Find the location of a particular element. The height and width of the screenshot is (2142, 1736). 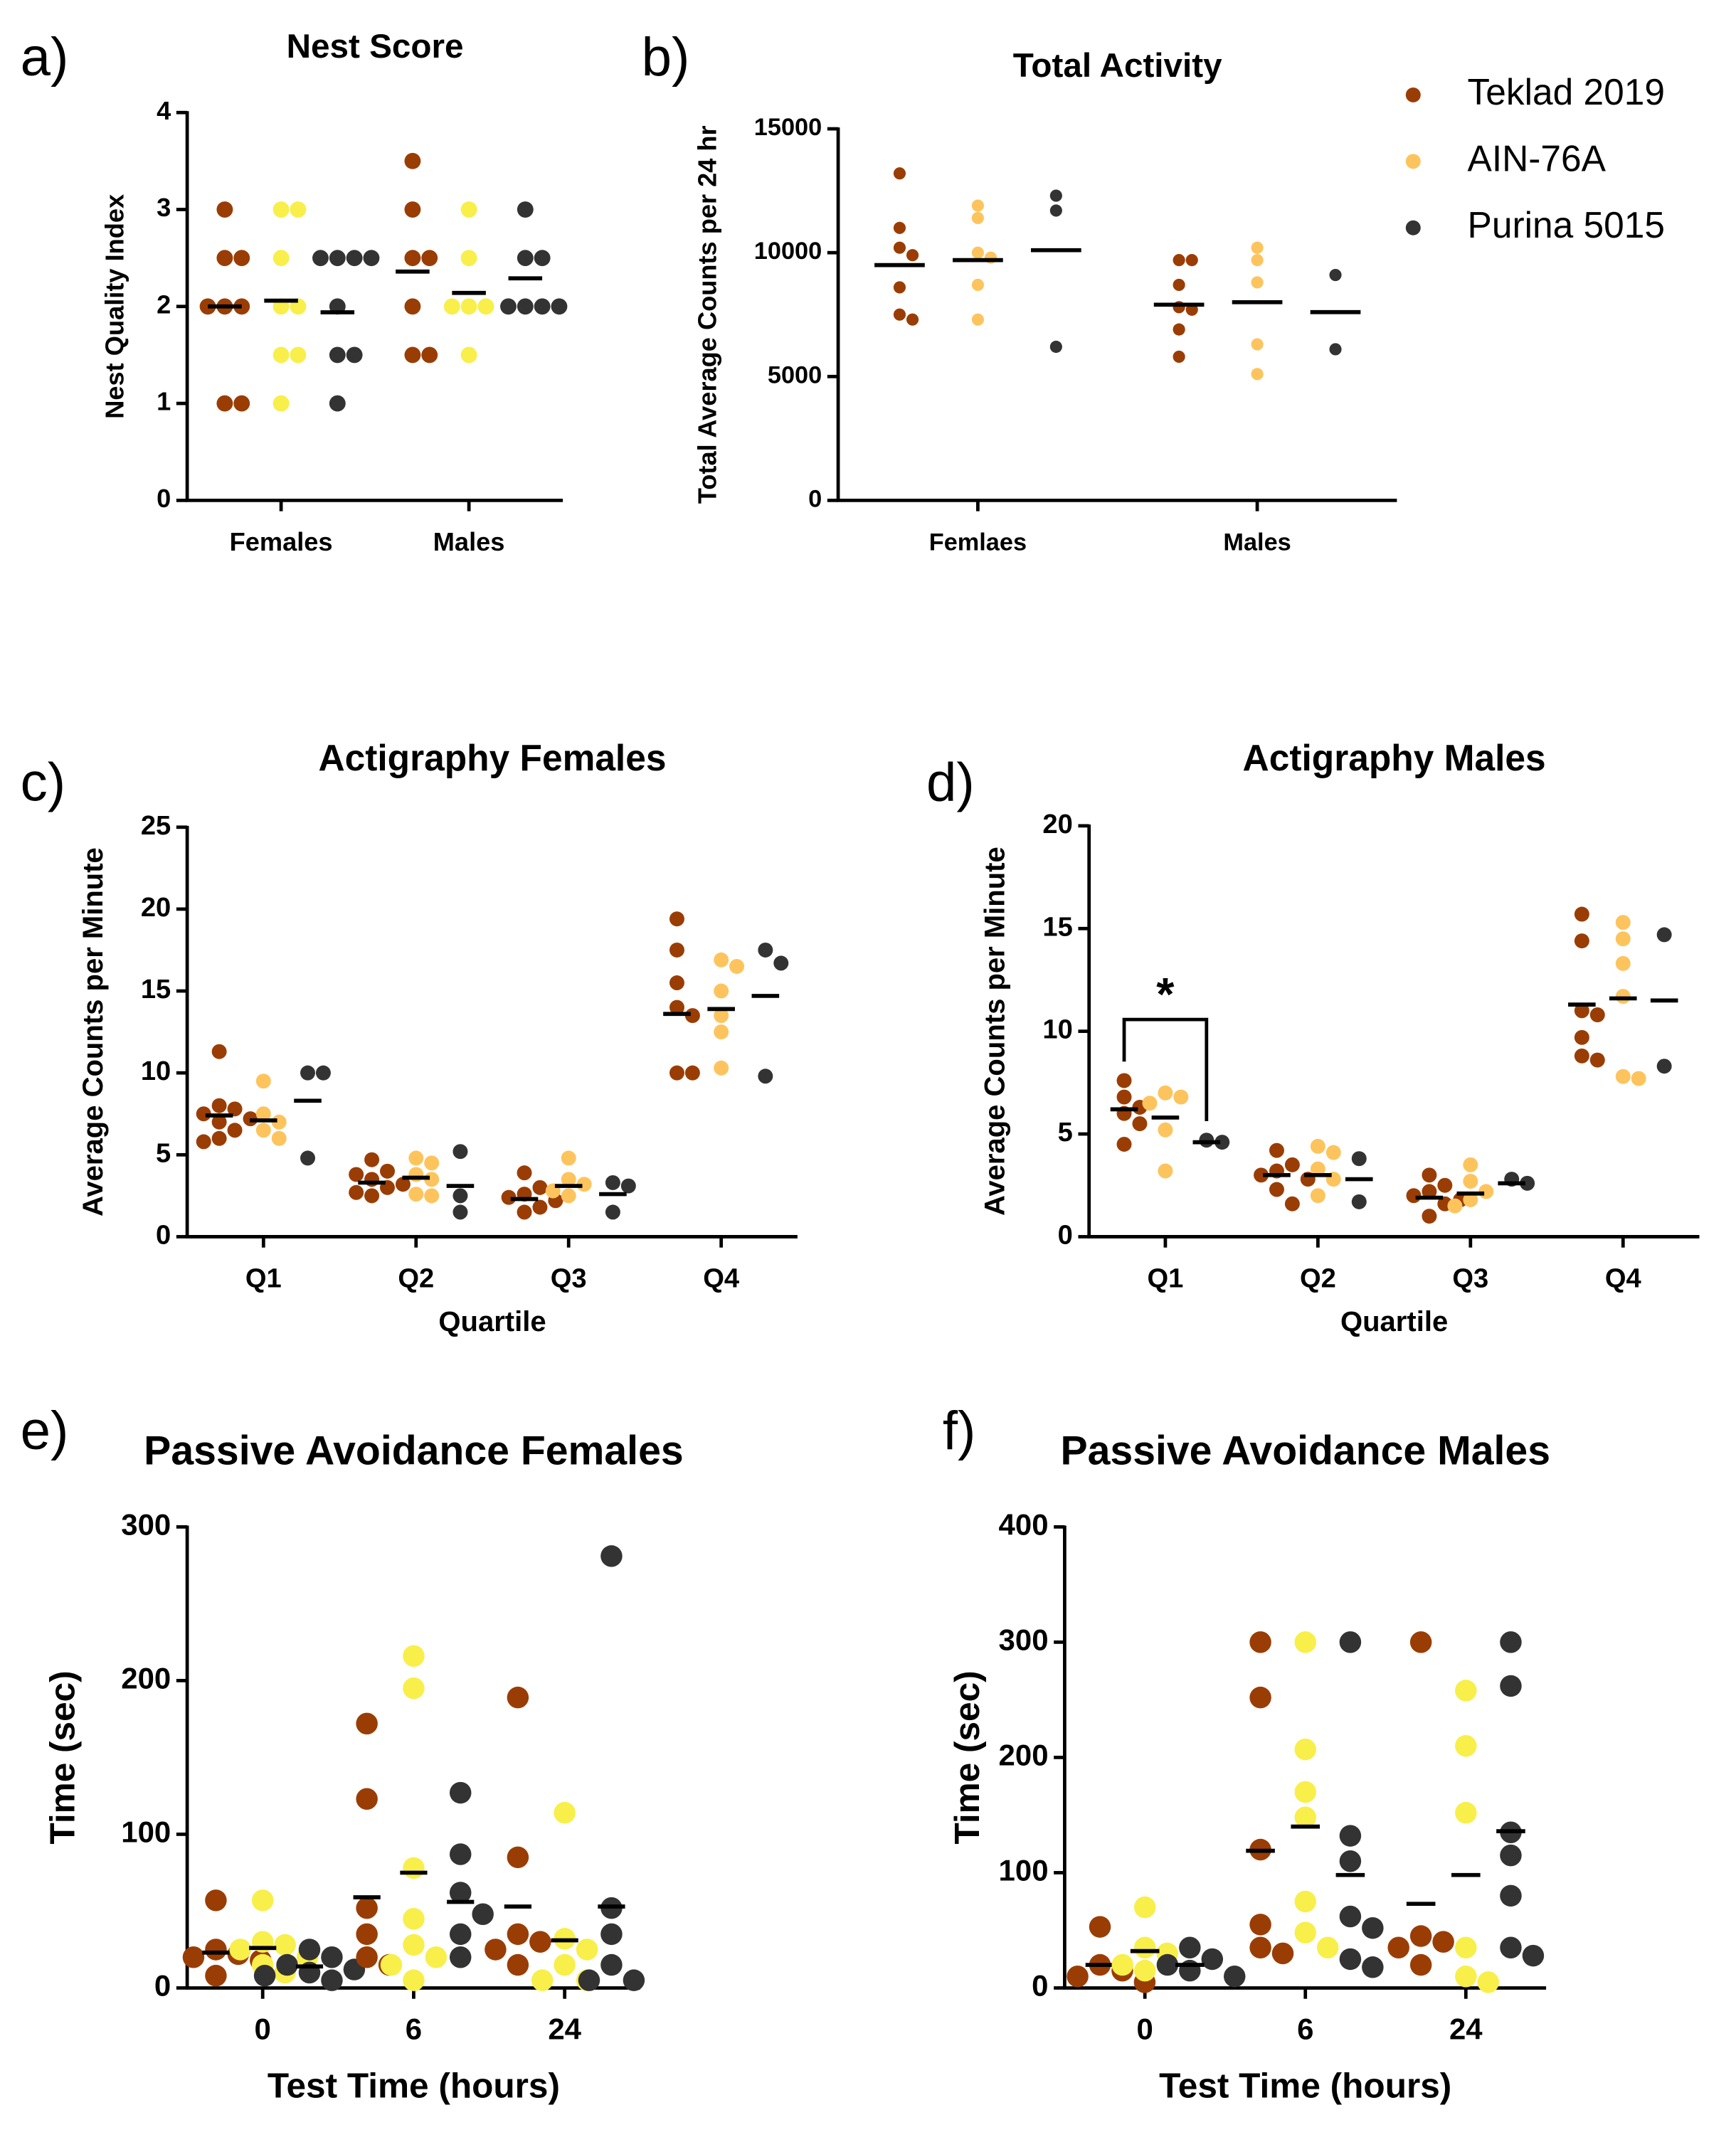

panel-label: b) is located at coordinates (666, 57).